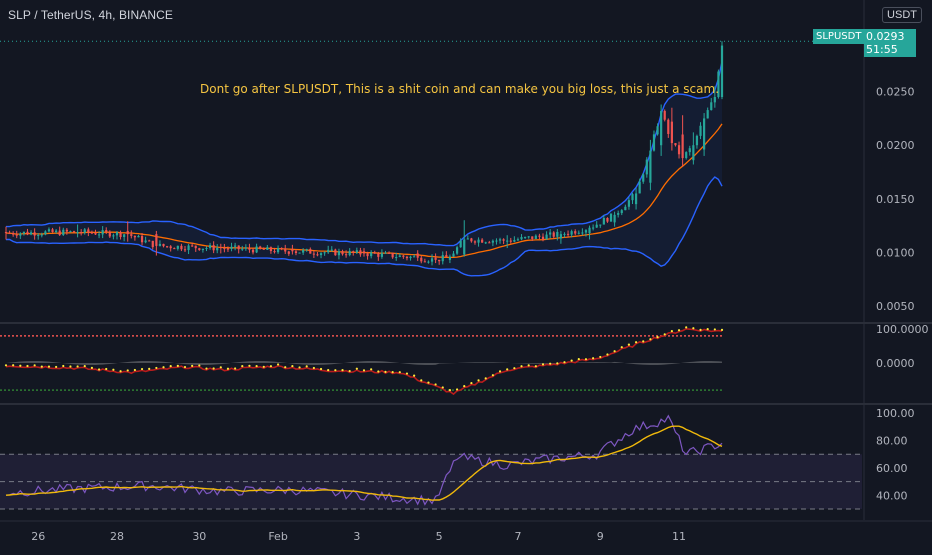 Image resolution: width=932 pixels, height=555 pixels. Describe the element at coordinates (902, 15) in the screenshot. I see `currency-selector: USDT` at that location.